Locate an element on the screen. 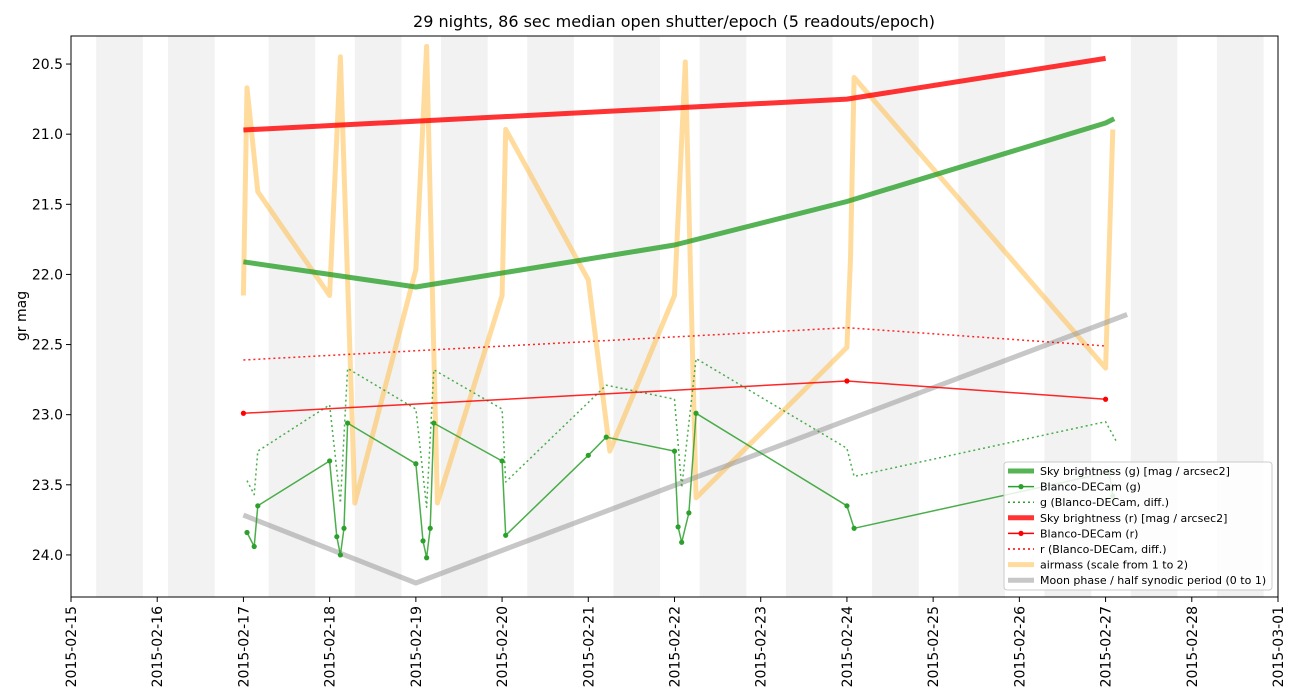  x-tick-label: 2015-02-28 is located at coordinates (1193, 646).